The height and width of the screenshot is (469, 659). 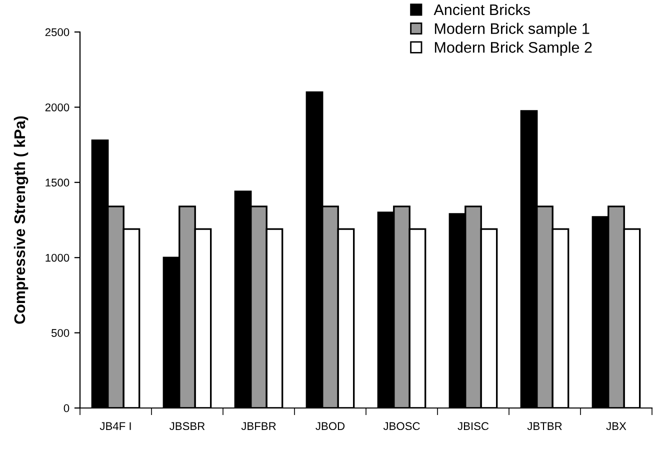 What do you see at coordinates (616, 426) in the screenshot?
I see `x-tick-label: JBX` at bounding box center [616, 426].